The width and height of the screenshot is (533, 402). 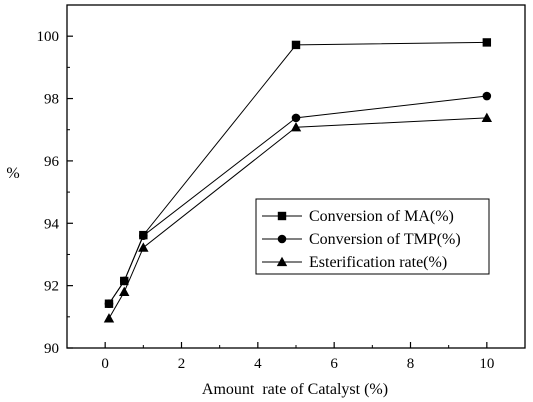 What do you see at coordinates (182, 364) in the screenshot?
I see `x-tick-label: 2` at bounding box center [182, 364].